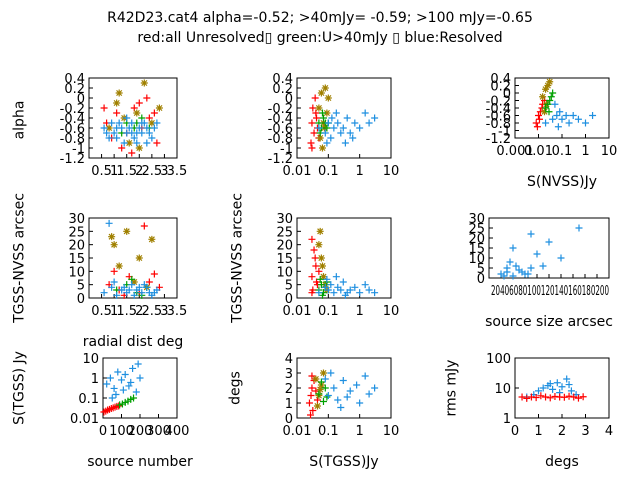 The width and height of the screenshot is (640, 484). Describe the element at coordinates (334, 125) in the screenshot. I see `chart-panel-p2: 0.01 0.1 1 10 0.40.20-0.2-0.4-0.6-0.8-1-1.2` at that location.